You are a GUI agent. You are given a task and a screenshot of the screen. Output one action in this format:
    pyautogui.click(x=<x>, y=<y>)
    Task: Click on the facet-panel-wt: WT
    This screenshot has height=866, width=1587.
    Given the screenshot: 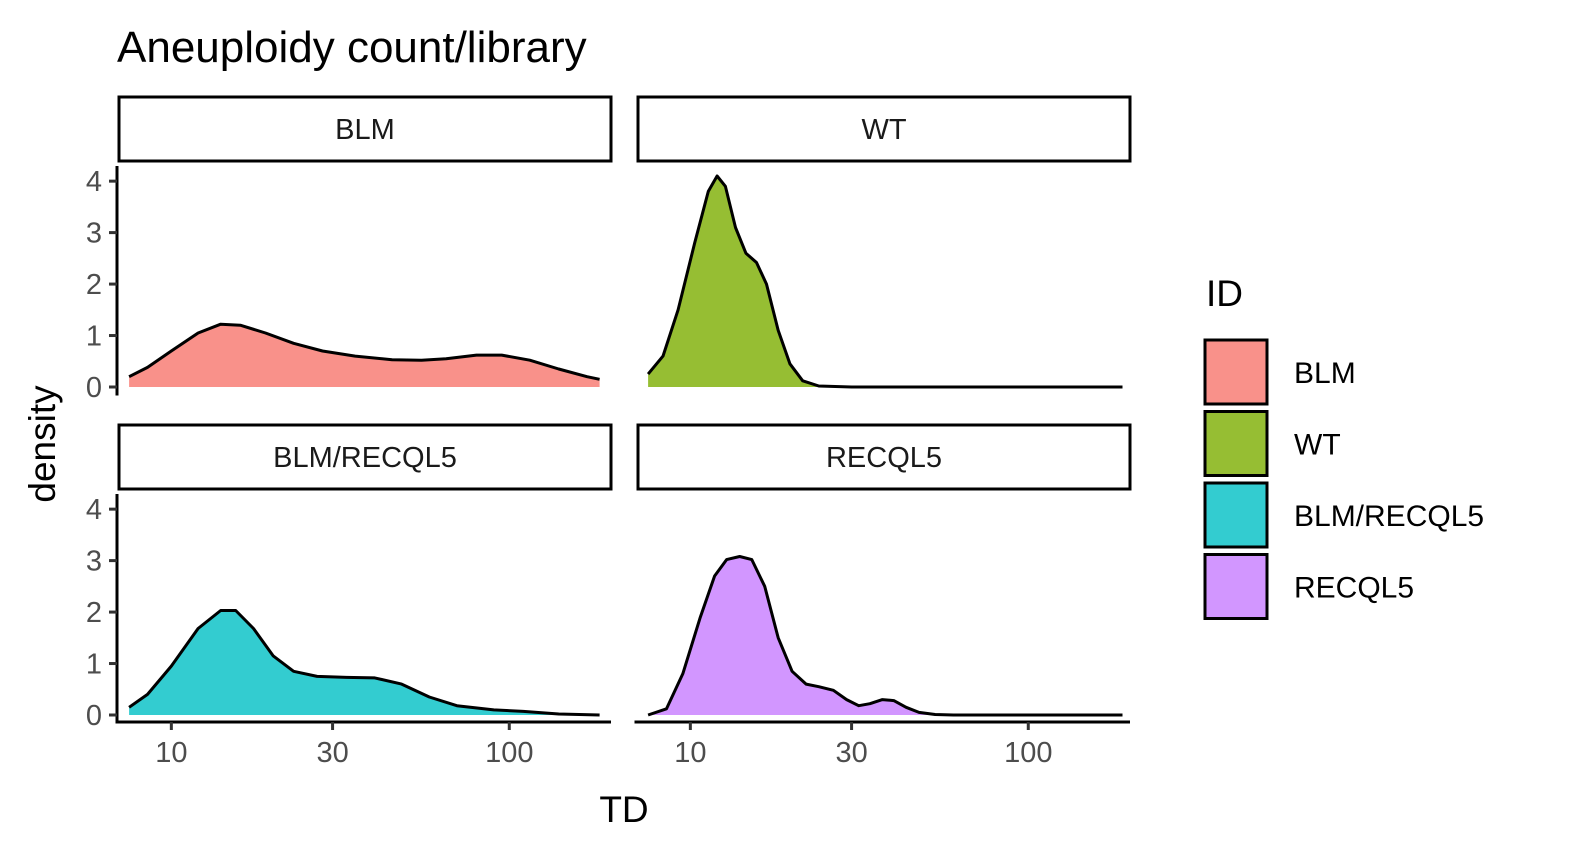 What is the action you would take?
    pyautogui.click(x=884, y=242)
    